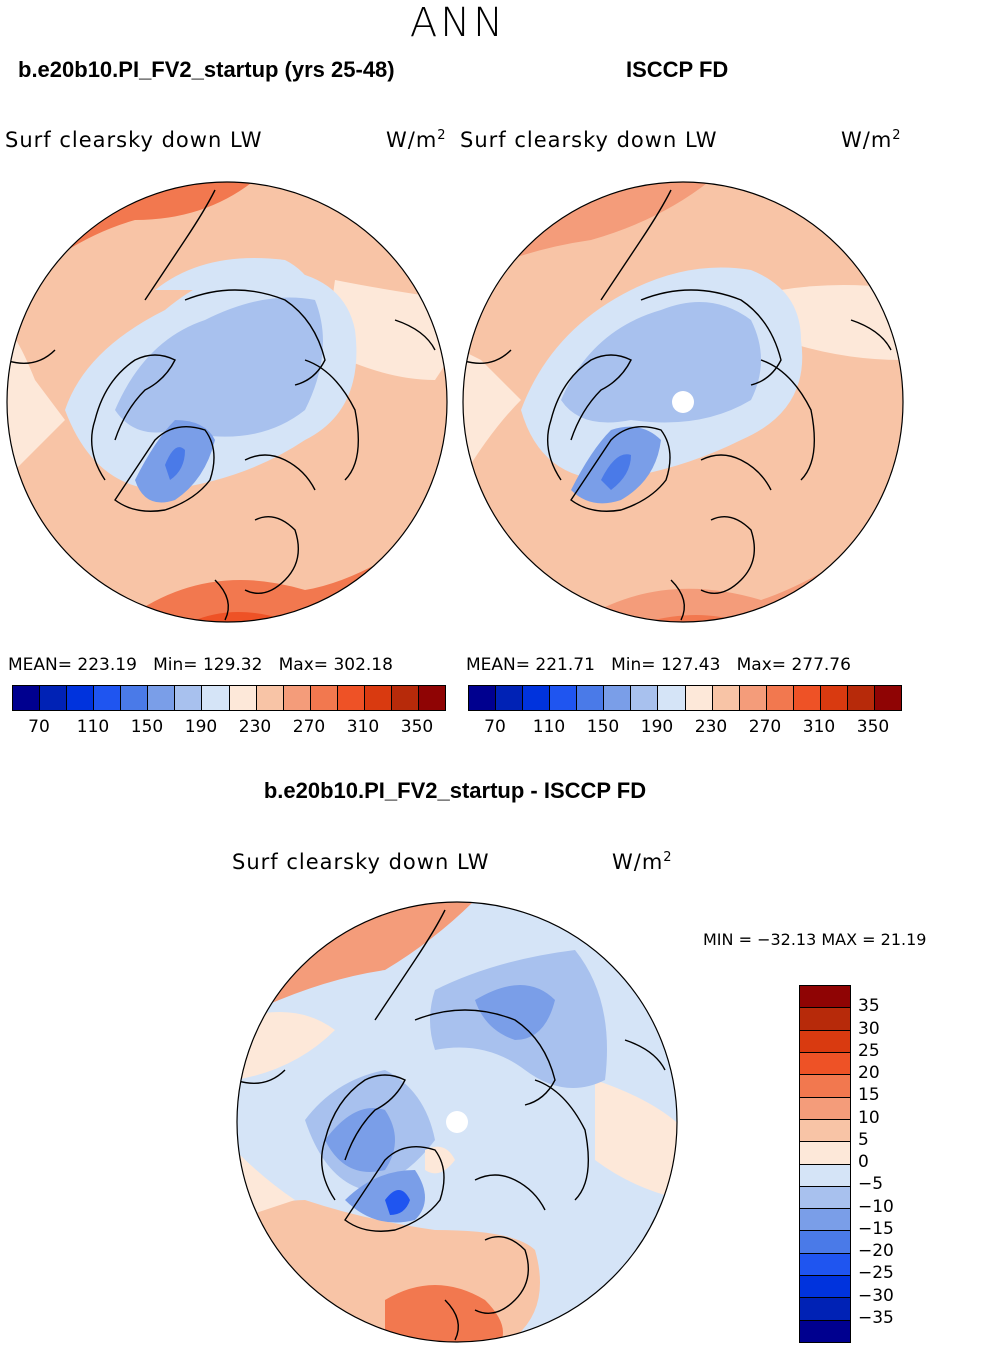  I want to click on panel-2-colorbar-tick-label: 350, so click(873, 727).